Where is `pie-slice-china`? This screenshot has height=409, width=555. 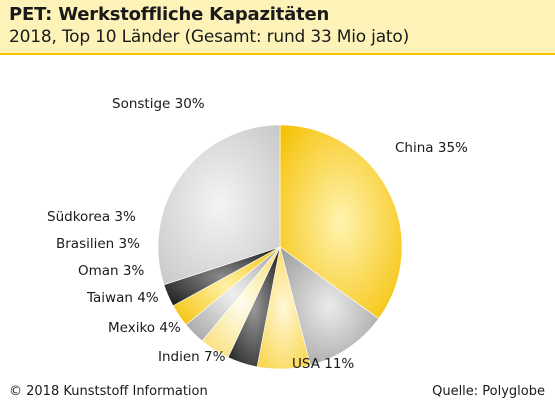
pie-slice-china is located at coordinates (341, 222).